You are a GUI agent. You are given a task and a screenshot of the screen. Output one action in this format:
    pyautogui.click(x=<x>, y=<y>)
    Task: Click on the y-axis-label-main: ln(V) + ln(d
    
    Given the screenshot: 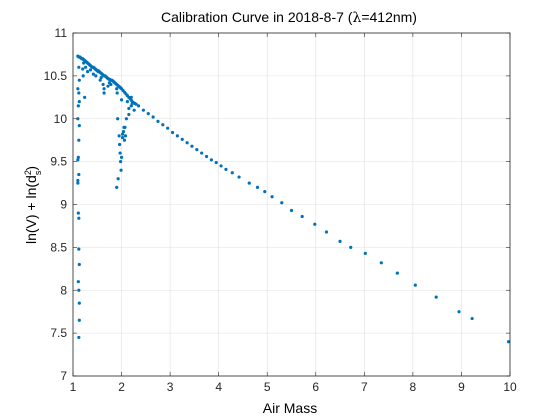 What is the action you would take?
    pyautogui.click(x=31, y=209)
    